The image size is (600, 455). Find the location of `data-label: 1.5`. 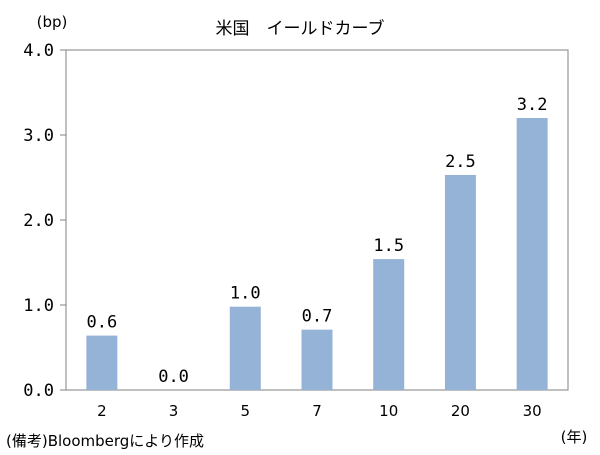

data-label: 1.5 is located at coordinates (388, 246).